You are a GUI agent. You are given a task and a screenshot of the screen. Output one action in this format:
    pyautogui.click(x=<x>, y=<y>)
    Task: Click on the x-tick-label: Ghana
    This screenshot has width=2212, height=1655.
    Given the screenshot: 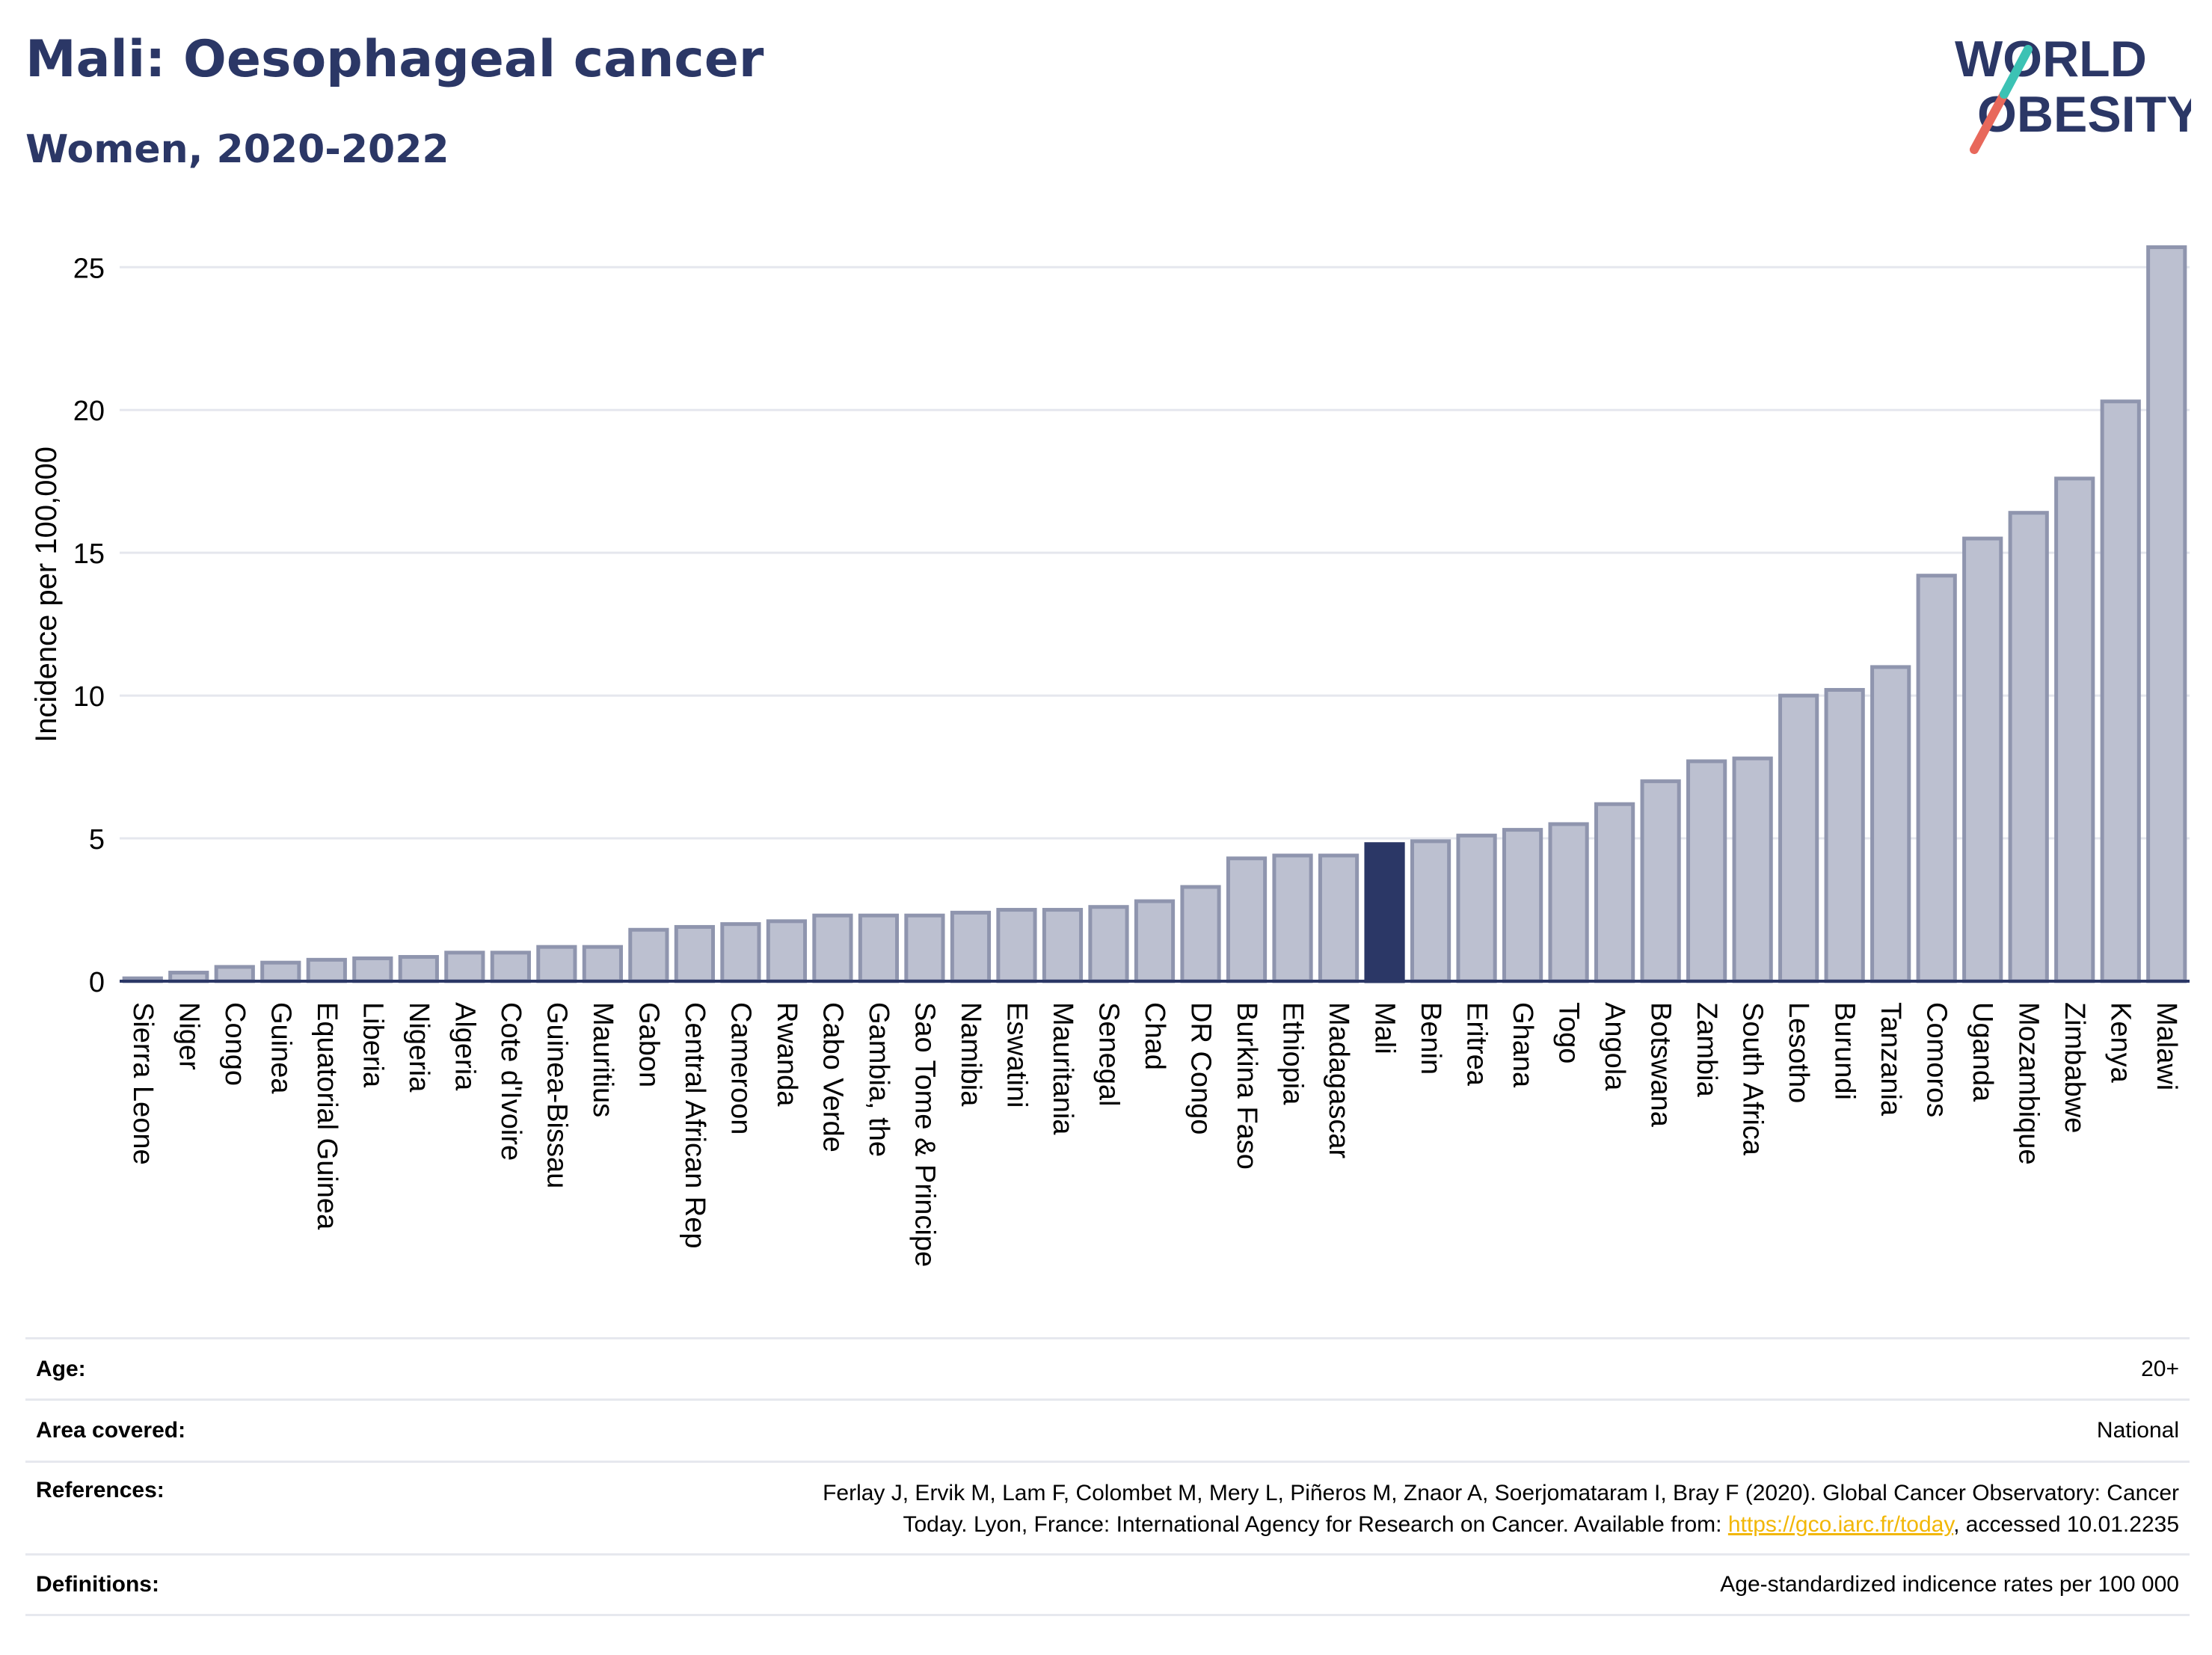 What is the action you would take?
    pyautogui.click(x=1522, y=1045)
    